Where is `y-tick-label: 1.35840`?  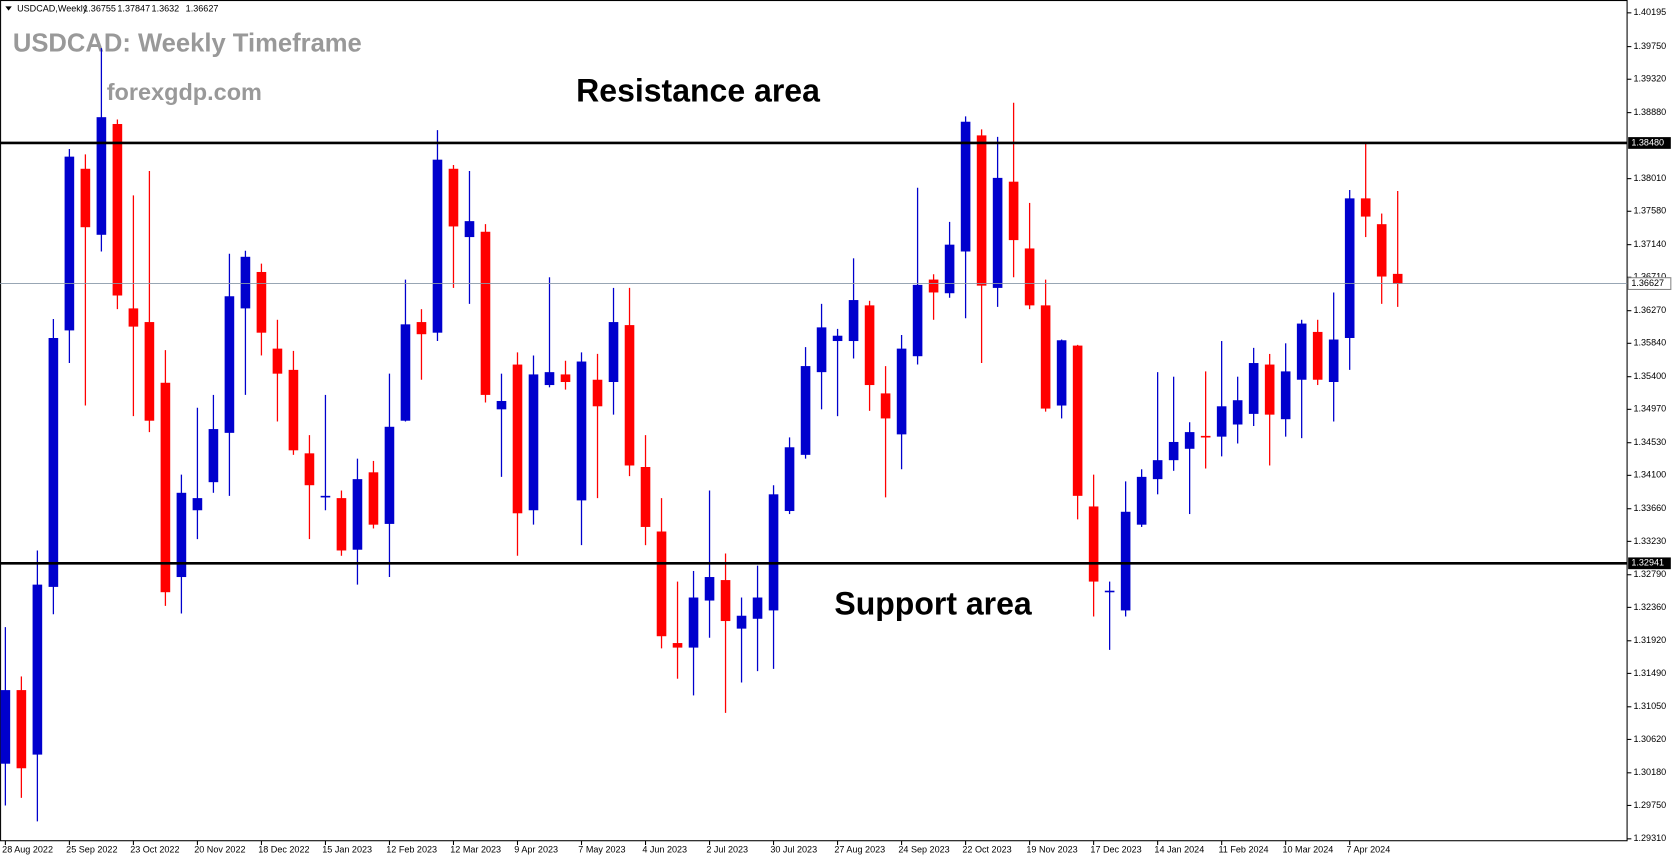 y-tick-label: 1.35840 is located at coordinates (1649, 343).